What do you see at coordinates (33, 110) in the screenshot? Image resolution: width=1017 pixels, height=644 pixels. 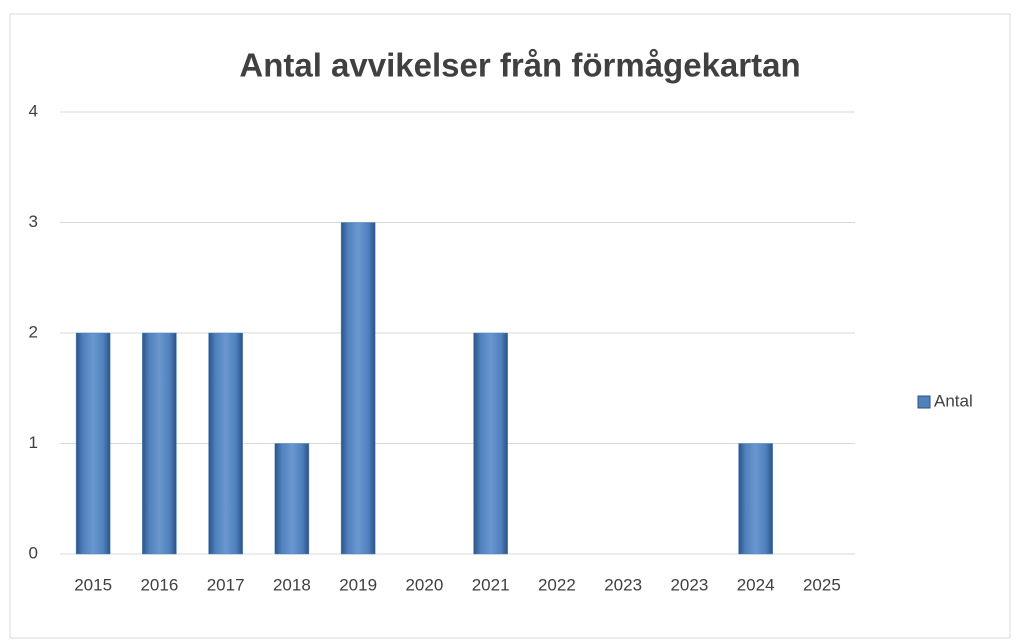 I see `y-tick-label: 4` at bounding box center [33, 110].